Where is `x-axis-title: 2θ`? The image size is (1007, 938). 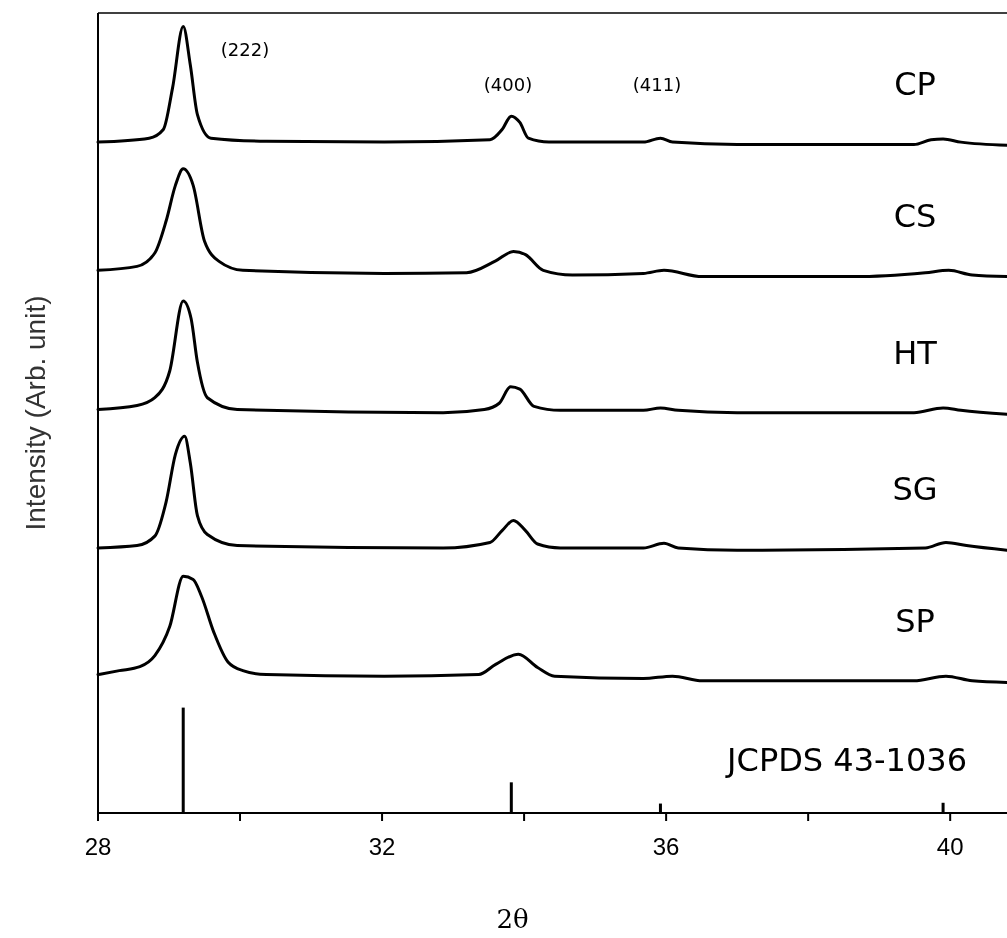
x-axis-title: 2θ is located at coordinates (512, 919).